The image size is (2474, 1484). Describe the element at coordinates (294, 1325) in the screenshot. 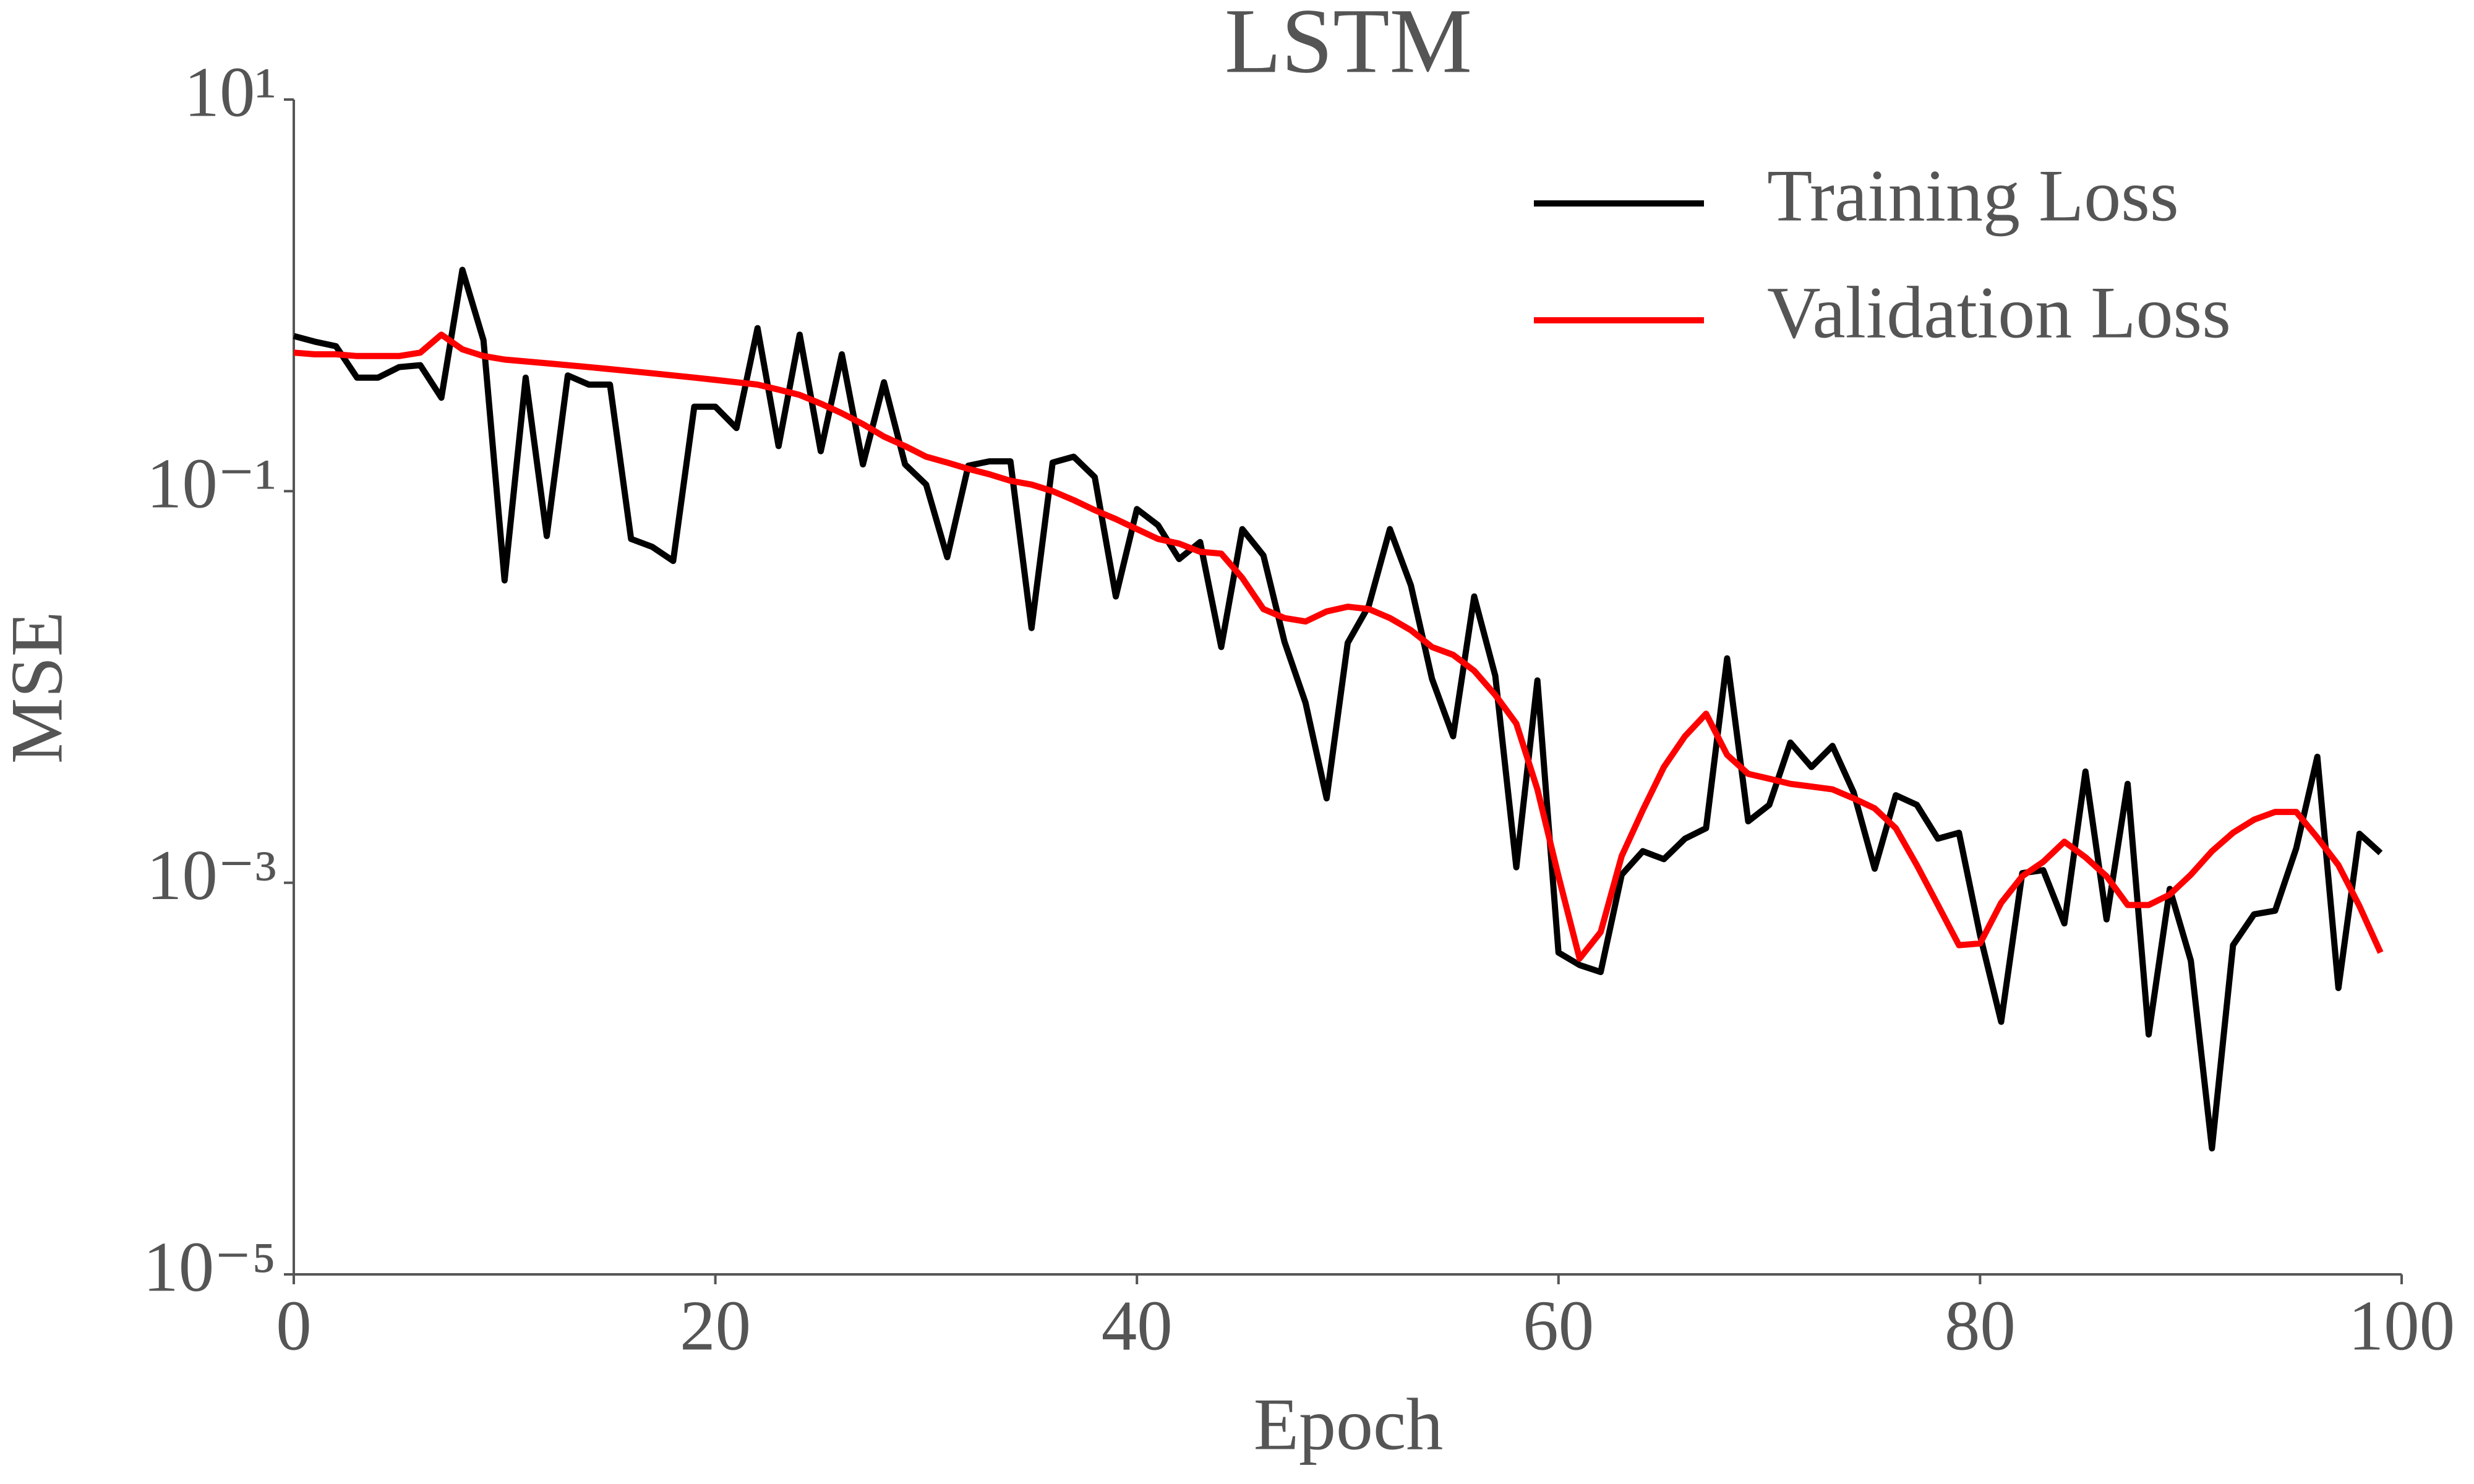

I see `x-tick-label: 0` at that location.